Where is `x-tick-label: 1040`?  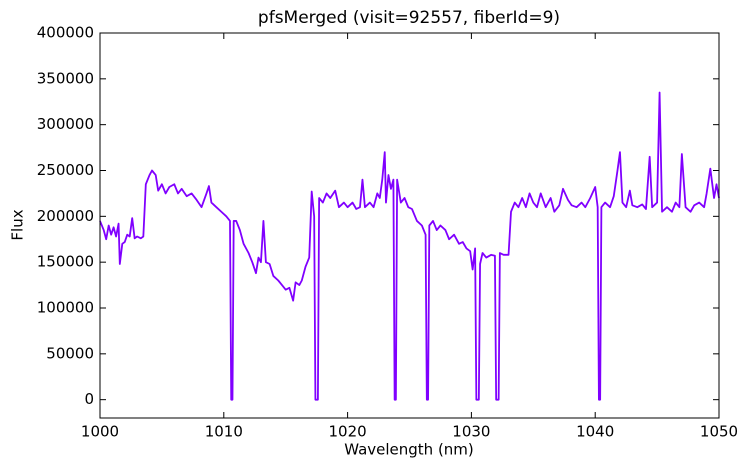
x-tick-label: 1040 is located at coordinates (595, 432).